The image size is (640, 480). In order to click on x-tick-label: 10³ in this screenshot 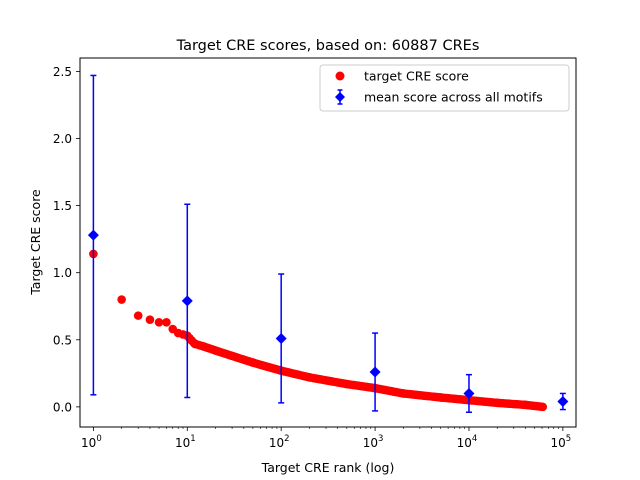, I will do `click(373, 442)`.